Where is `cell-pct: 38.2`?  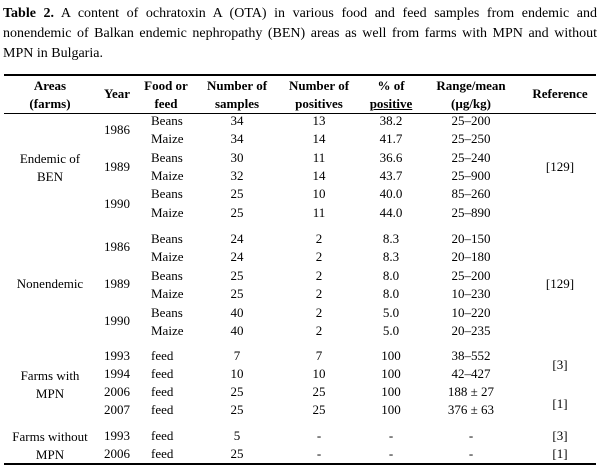
cell-pct: 38.2 is located at coordinates (391, 120).